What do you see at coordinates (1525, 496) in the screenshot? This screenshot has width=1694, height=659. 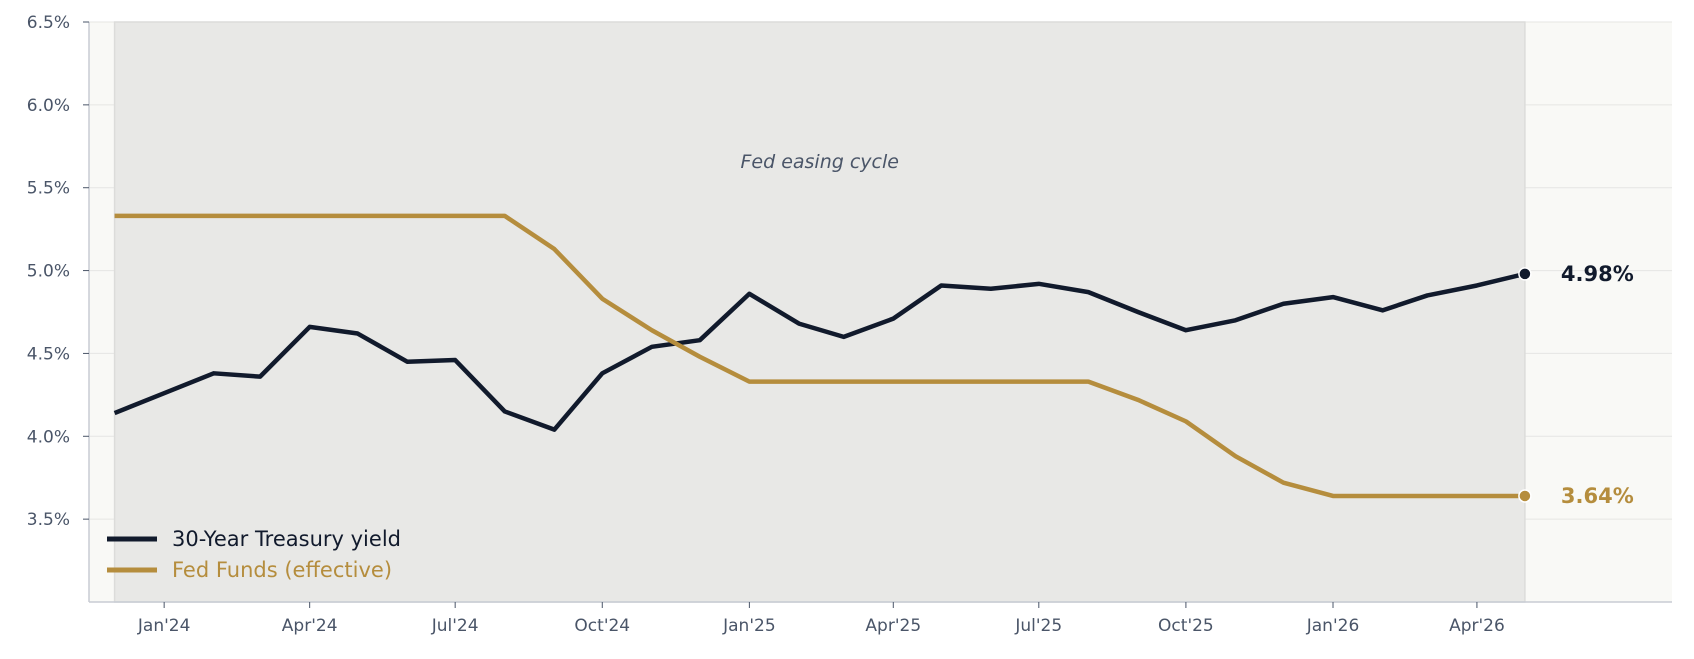 I see `end-point-fed-funds` at bounding box center [1525, 496].